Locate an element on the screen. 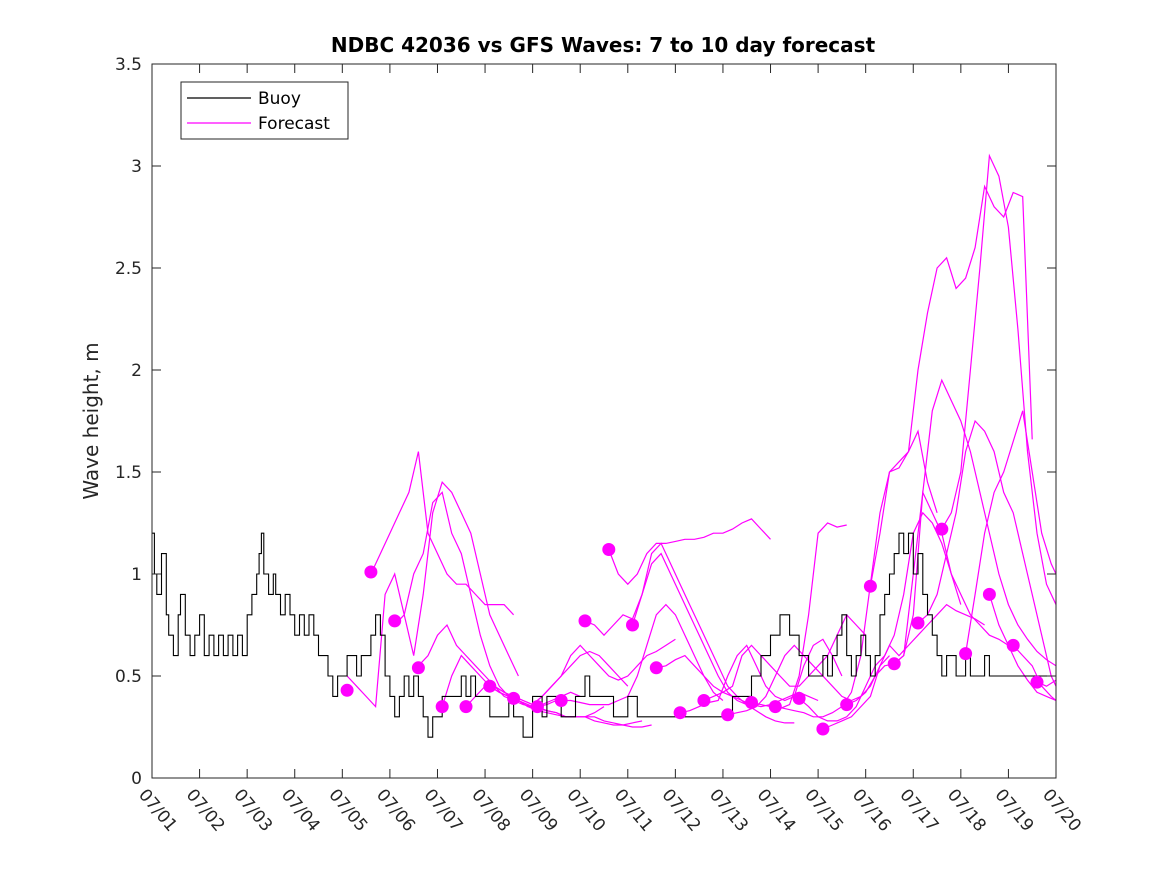 The height and width of the screenshot is (875, 1167). y-tick-label: 3.5 is located at coordinates (128, 65).